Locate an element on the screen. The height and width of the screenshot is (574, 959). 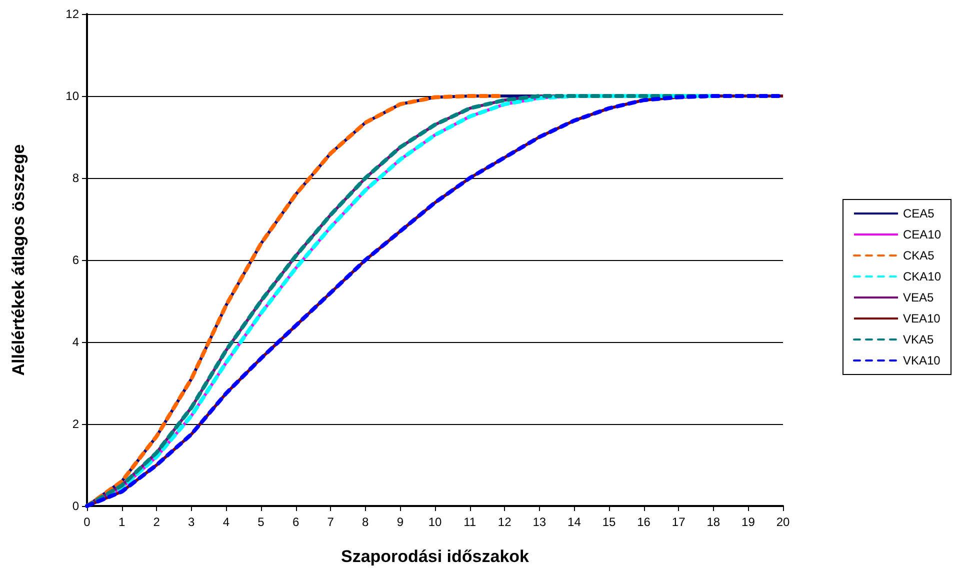
y-tick-label: 10 is located at coordinates (73, 96).